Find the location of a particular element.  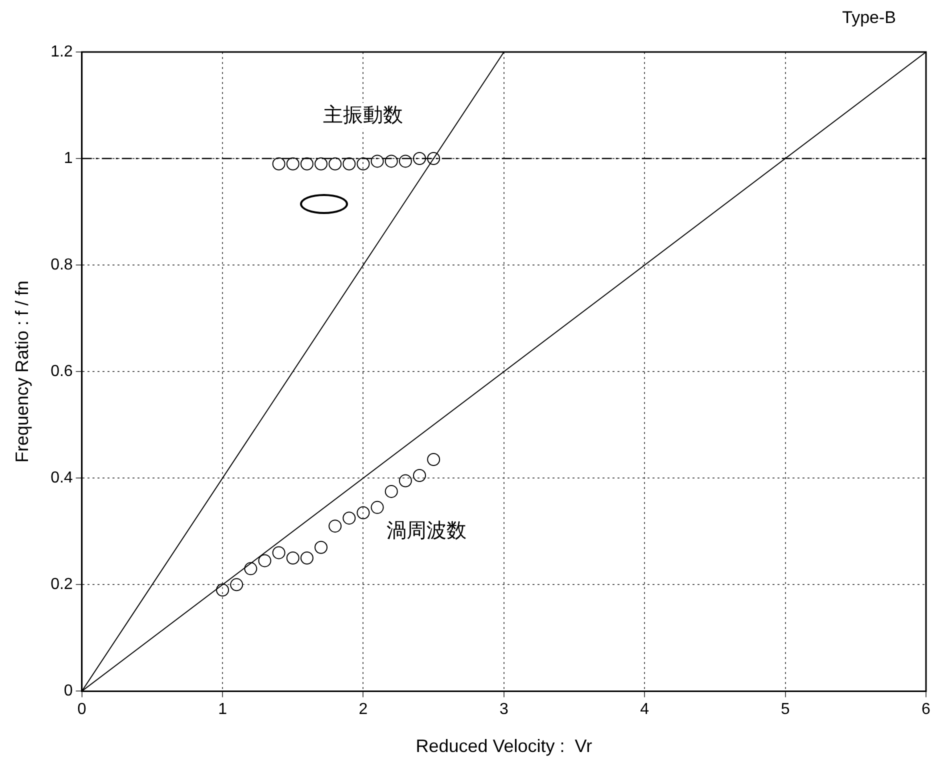

y-tick-label: 0.6 is located at coordinates (61, 371).